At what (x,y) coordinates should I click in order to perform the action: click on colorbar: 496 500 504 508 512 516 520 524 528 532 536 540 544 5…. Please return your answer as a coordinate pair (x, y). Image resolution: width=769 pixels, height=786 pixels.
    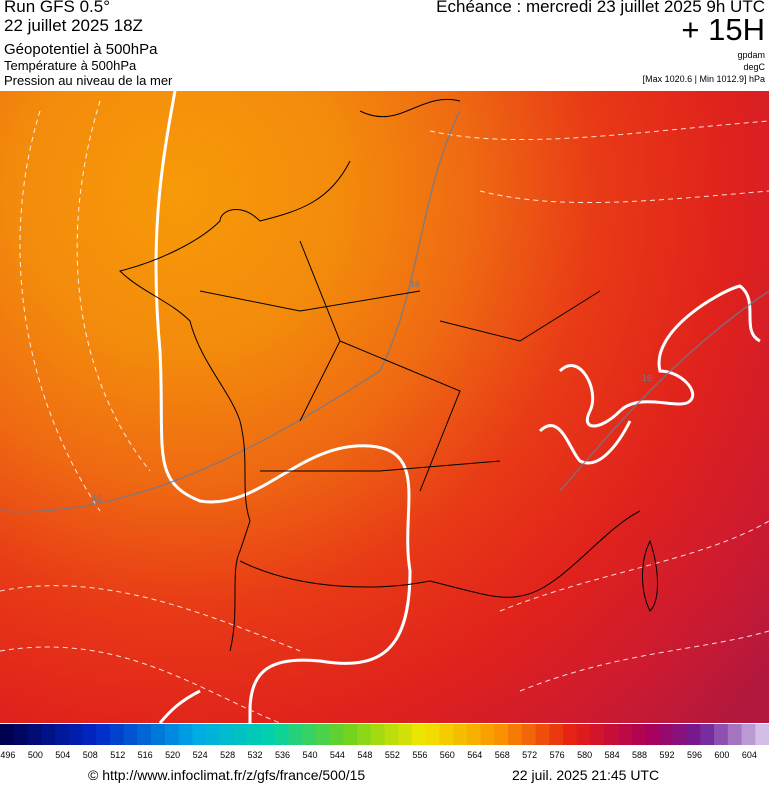
    Looking at the image, I should click on (384, 742).